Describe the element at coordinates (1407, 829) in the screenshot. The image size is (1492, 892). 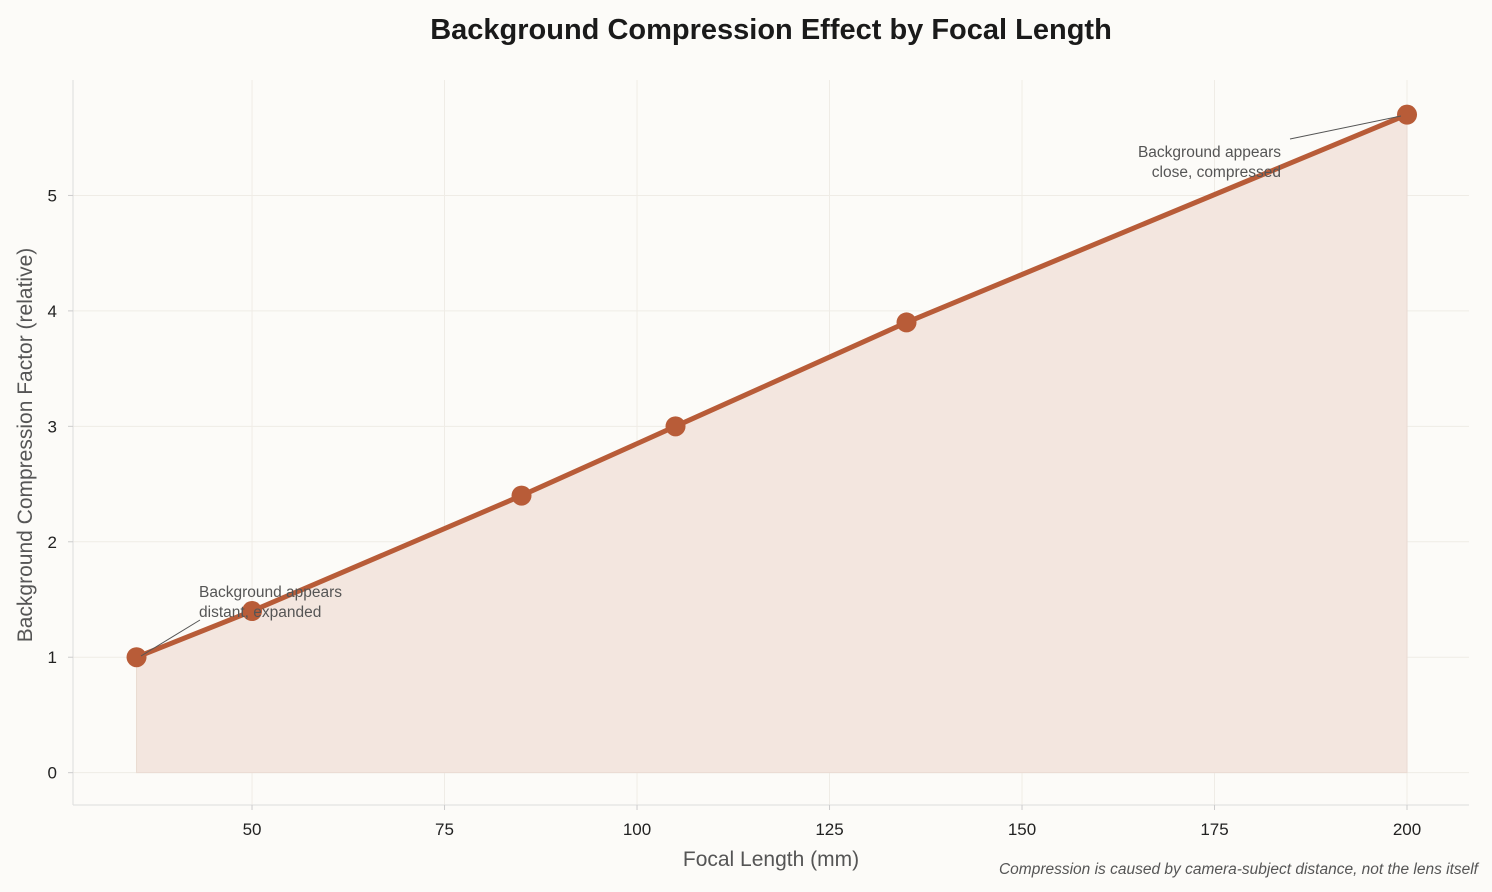
I see `x-tick-label: 200` at that location.